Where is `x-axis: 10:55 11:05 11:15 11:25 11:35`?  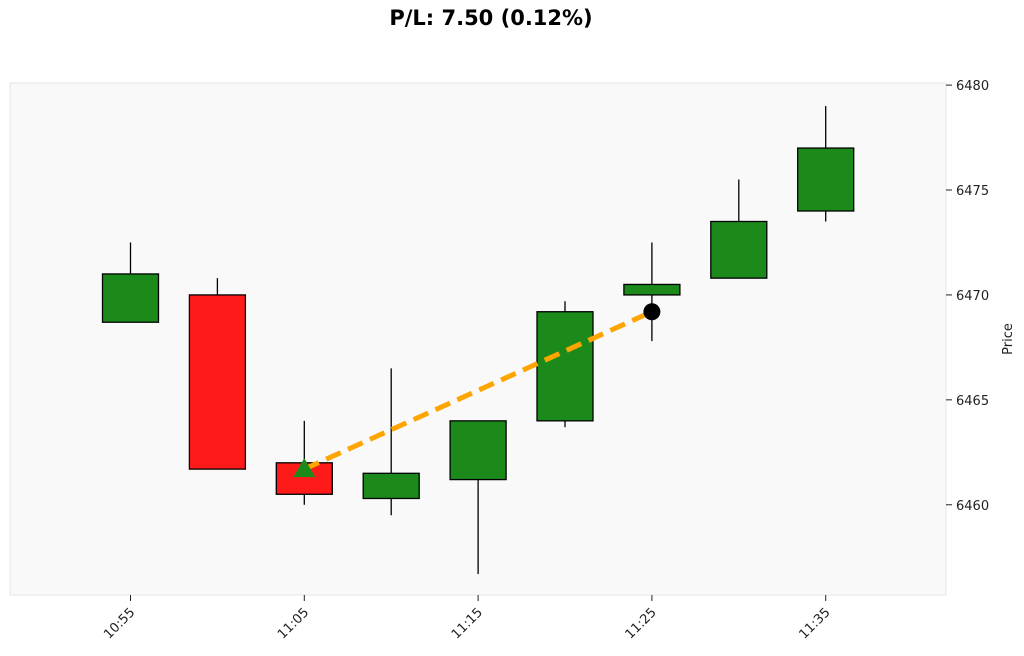
x-axis: 10:55 11:05 11:15 11:25 11:35 is located at coordinates (467, 618).